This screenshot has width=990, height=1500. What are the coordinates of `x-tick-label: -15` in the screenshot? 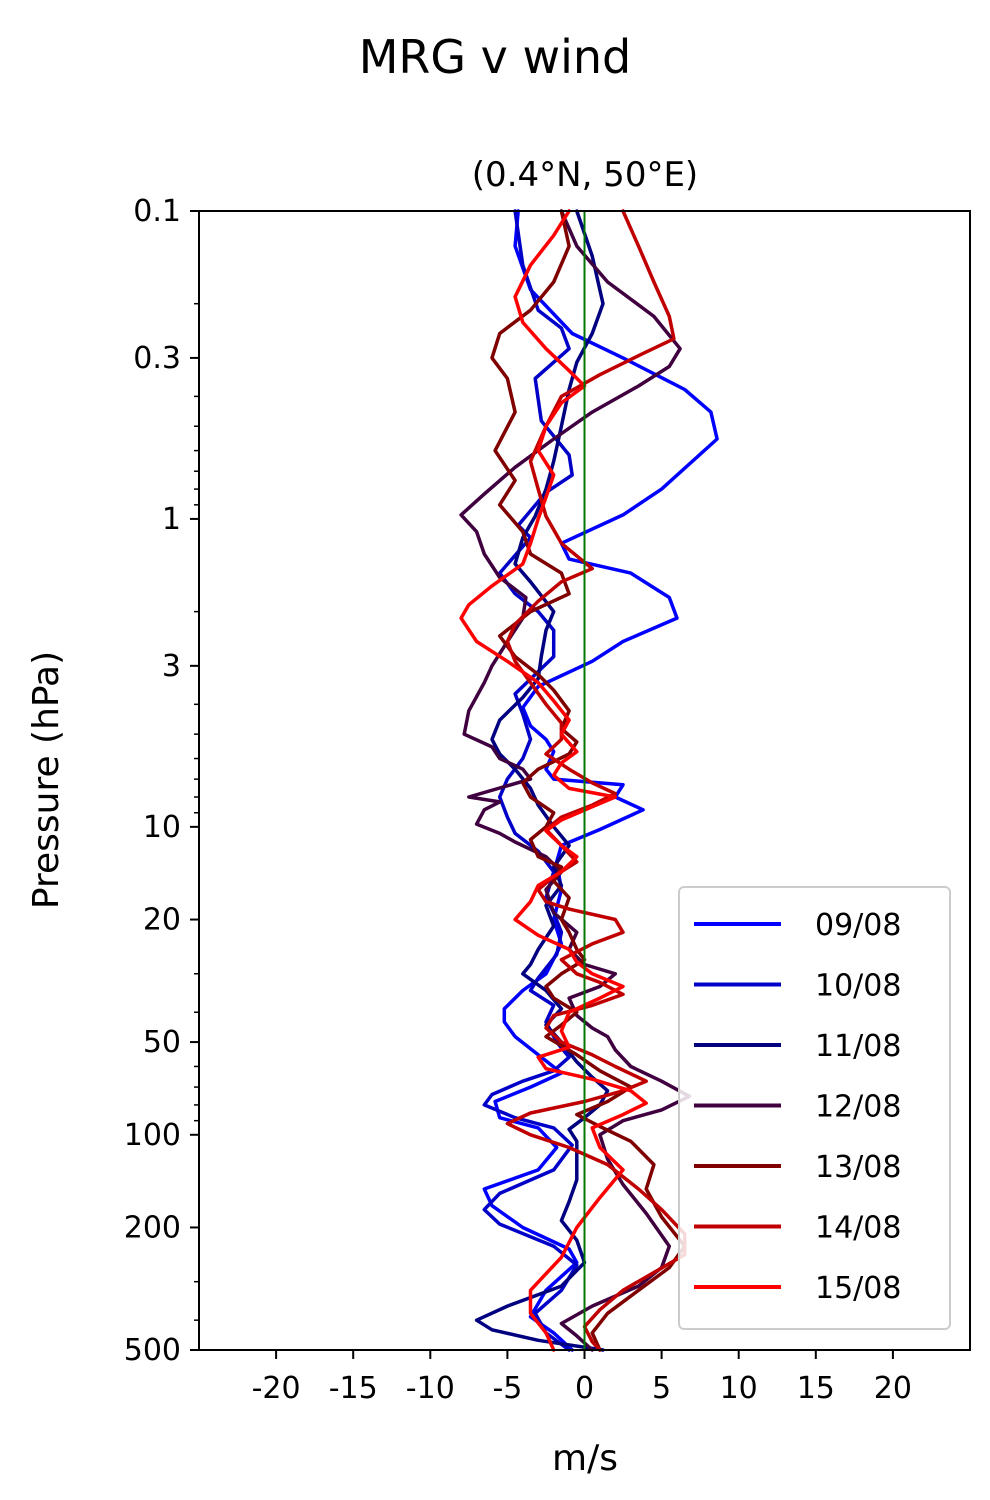 It's located at (353, 1388).